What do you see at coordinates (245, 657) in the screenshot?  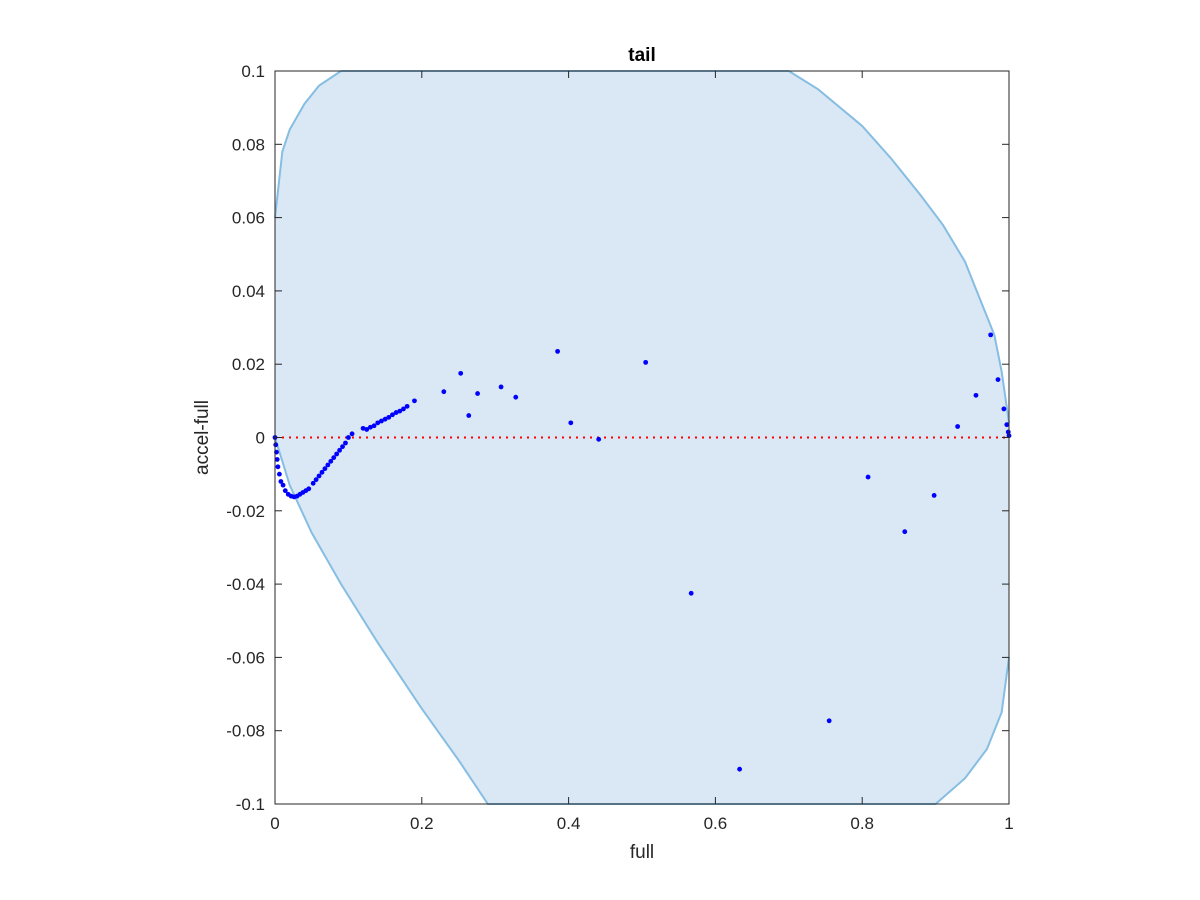 I see `y-tick-label: -0.06` at bounding box center [245, 657].